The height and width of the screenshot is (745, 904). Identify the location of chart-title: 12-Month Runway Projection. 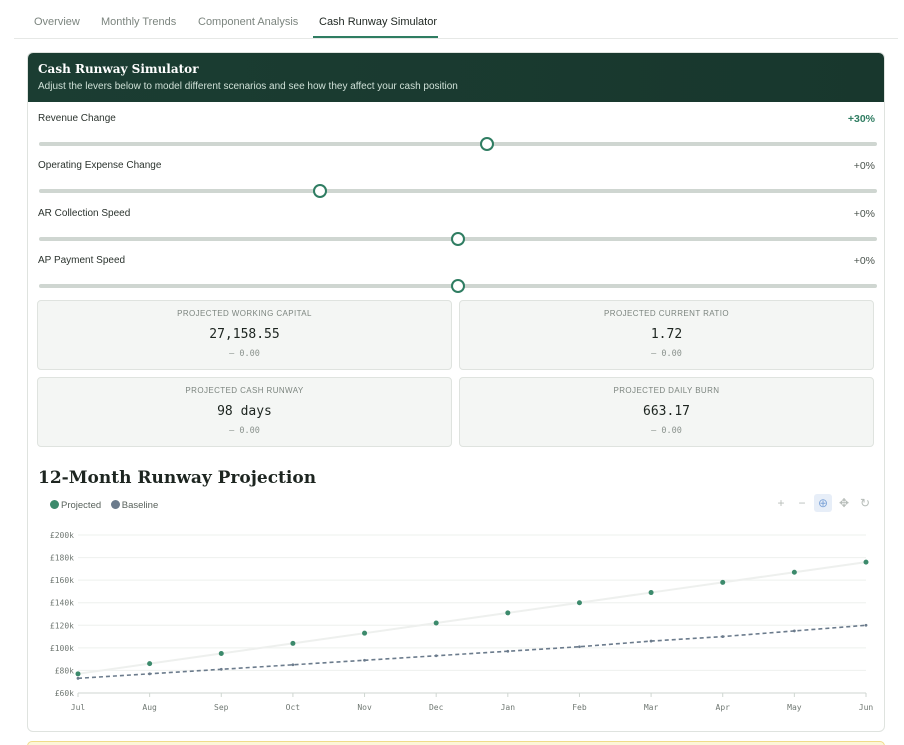
(177, 478).